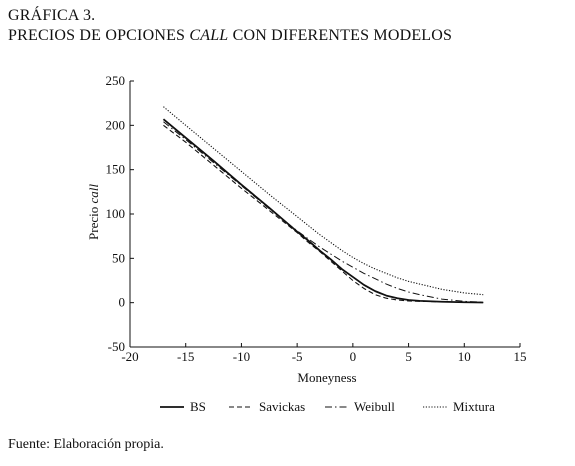 The height and width of the screenshot is (466, 575). I want to click on y-tick-label: 50, so click(118, 257).